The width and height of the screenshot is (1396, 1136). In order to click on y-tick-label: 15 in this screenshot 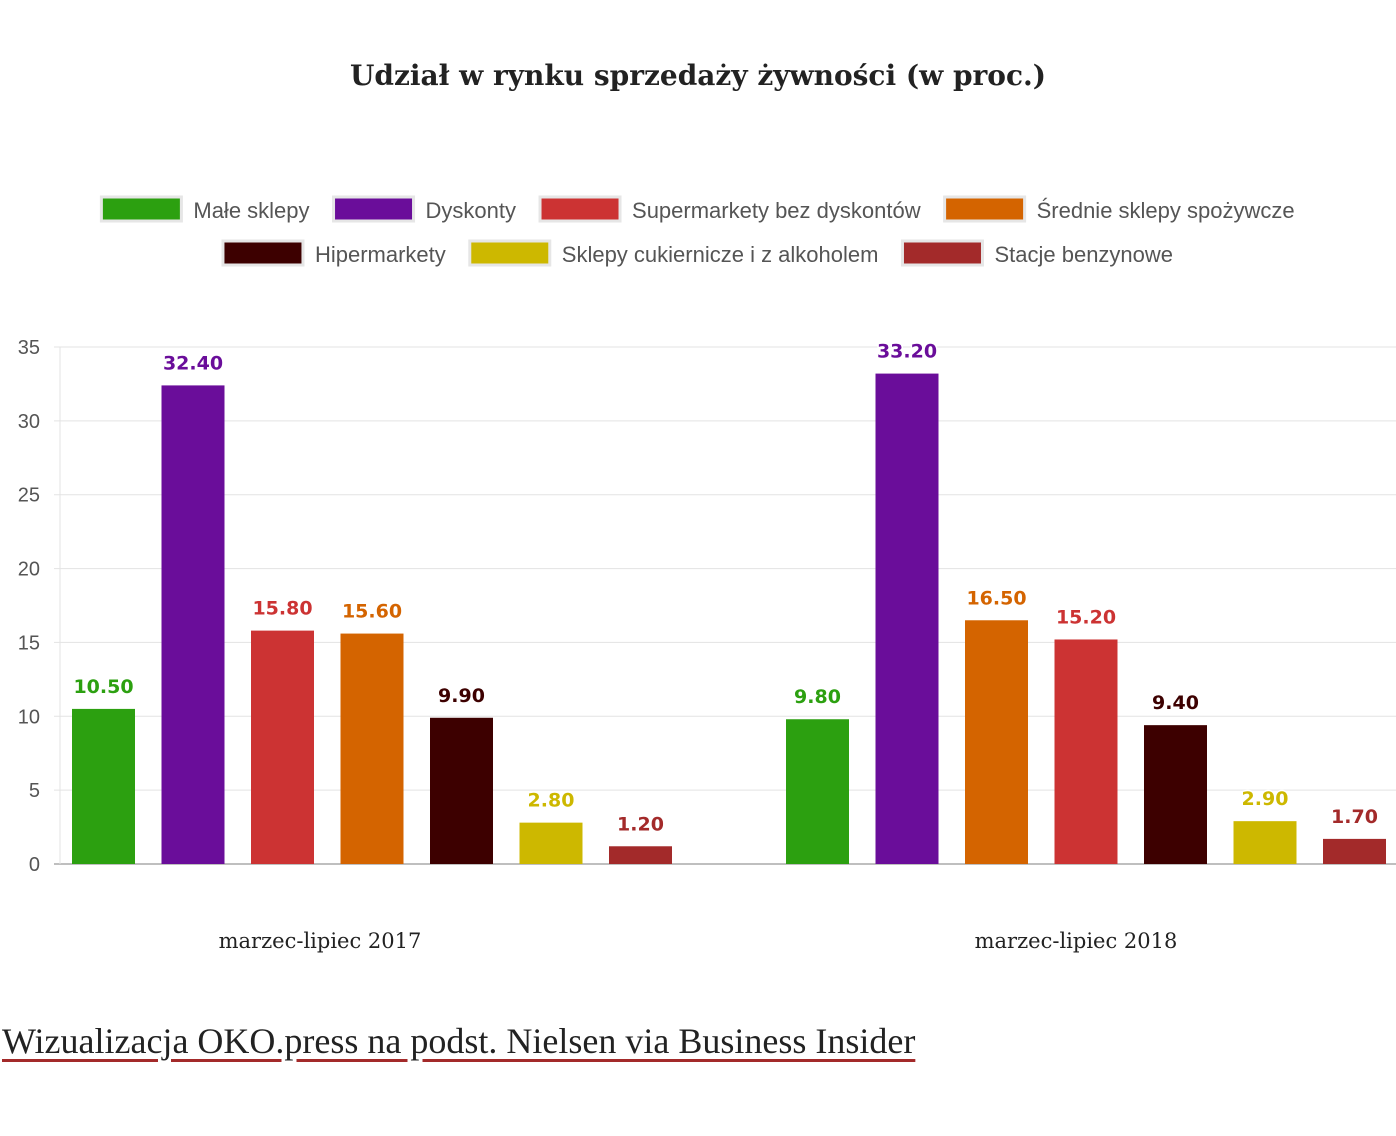, I will do `click(29, 643)`.